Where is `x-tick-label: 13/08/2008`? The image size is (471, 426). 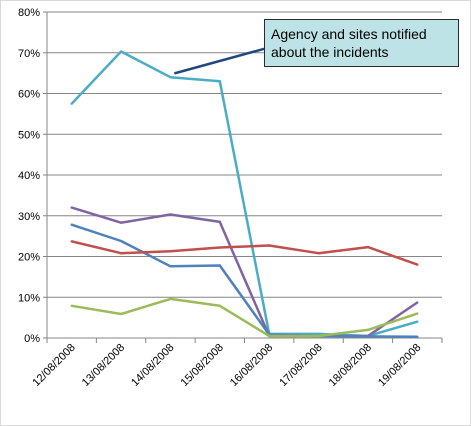 x-tick-label: 13/08/2008 is located at coordinates (103, 365).